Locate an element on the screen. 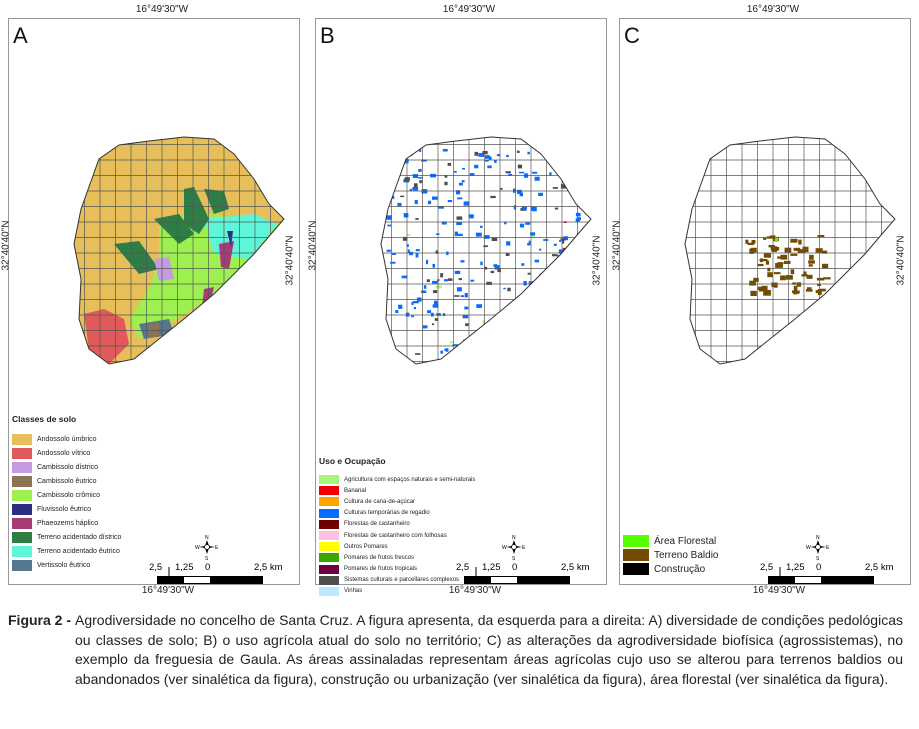  legend-label: Andossolo vítrico is located at coordinates (64, 453).